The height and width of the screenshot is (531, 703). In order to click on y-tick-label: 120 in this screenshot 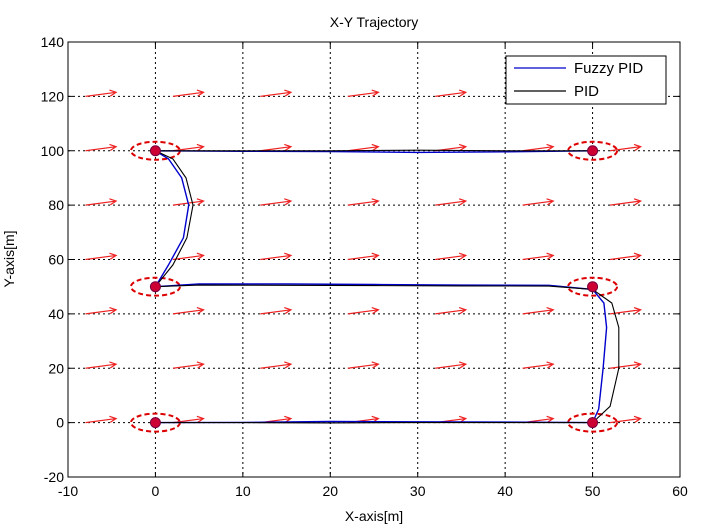, I will do `click(53, 96)`.